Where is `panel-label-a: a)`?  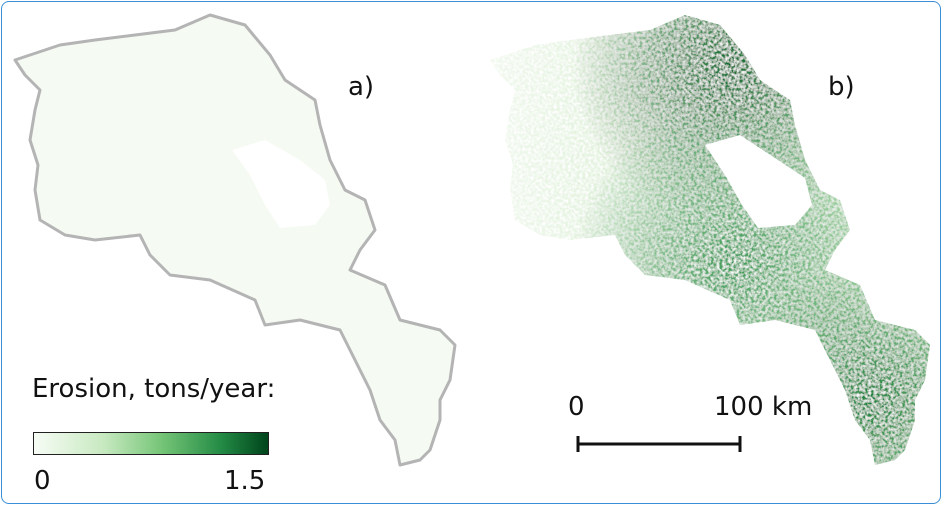
panel-label-a: a) is located at coordinates (361, 87).